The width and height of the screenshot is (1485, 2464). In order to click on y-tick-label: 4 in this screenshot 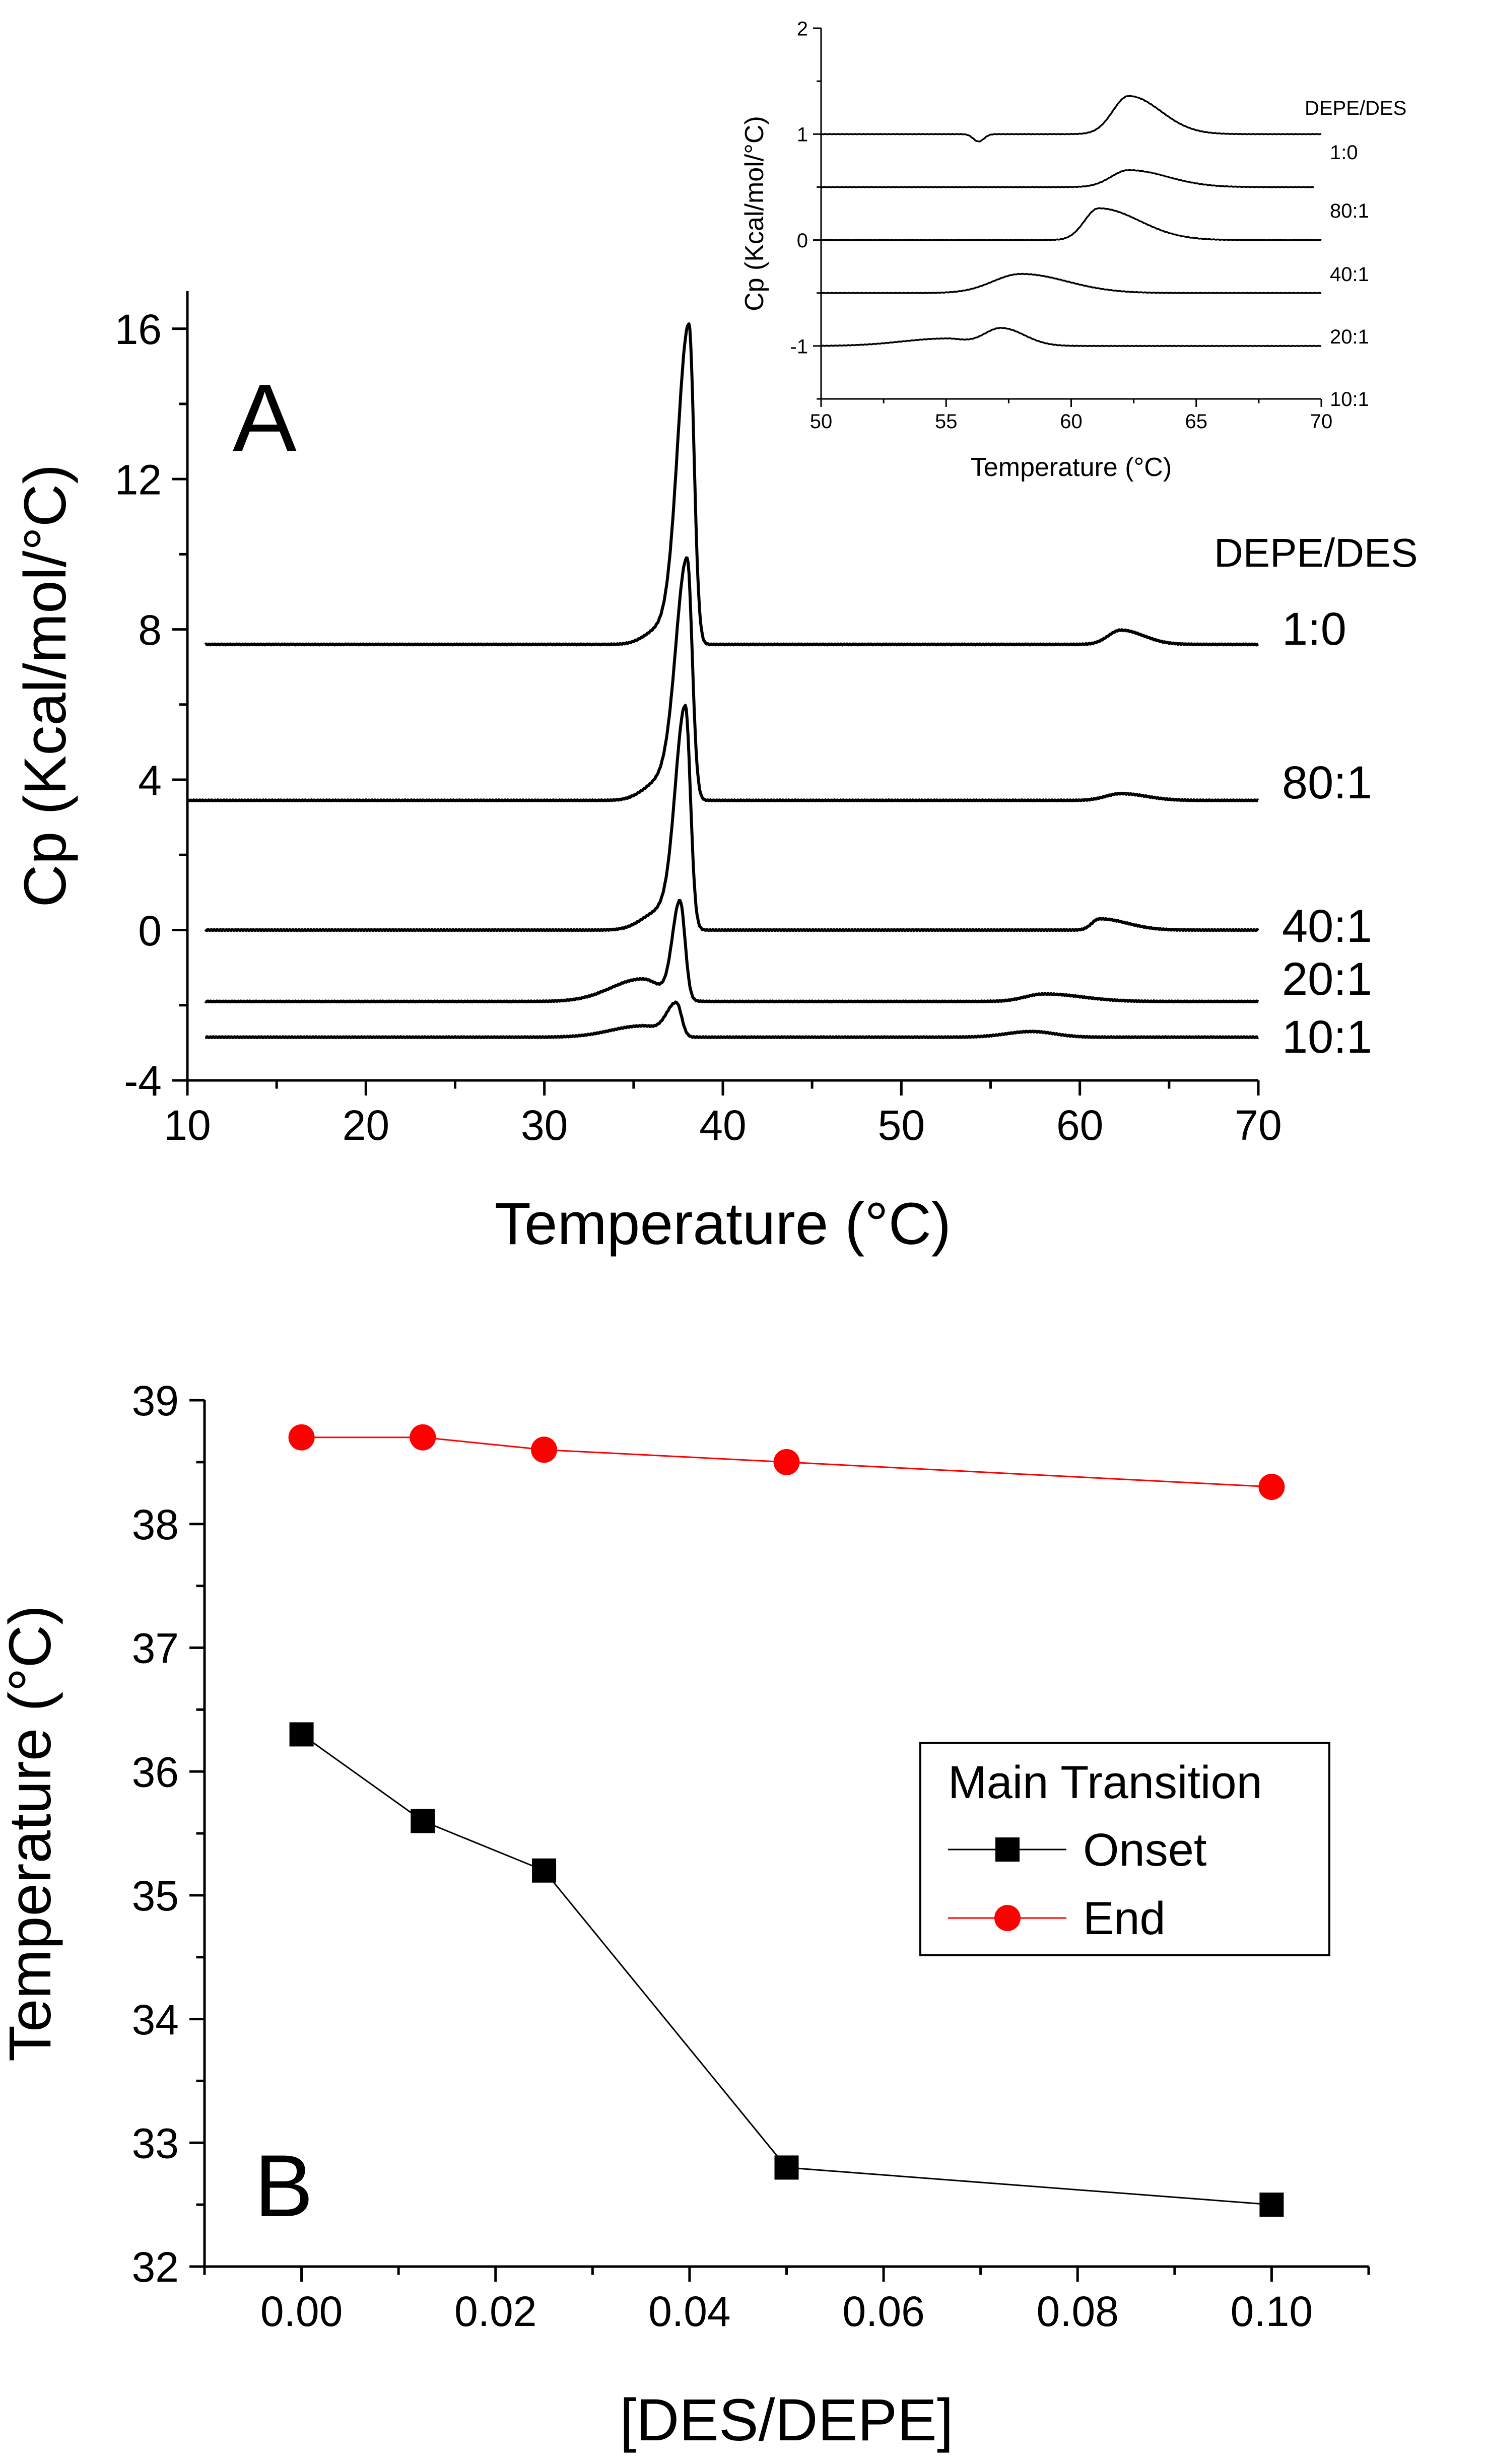, I will do `click(150, 780)`.